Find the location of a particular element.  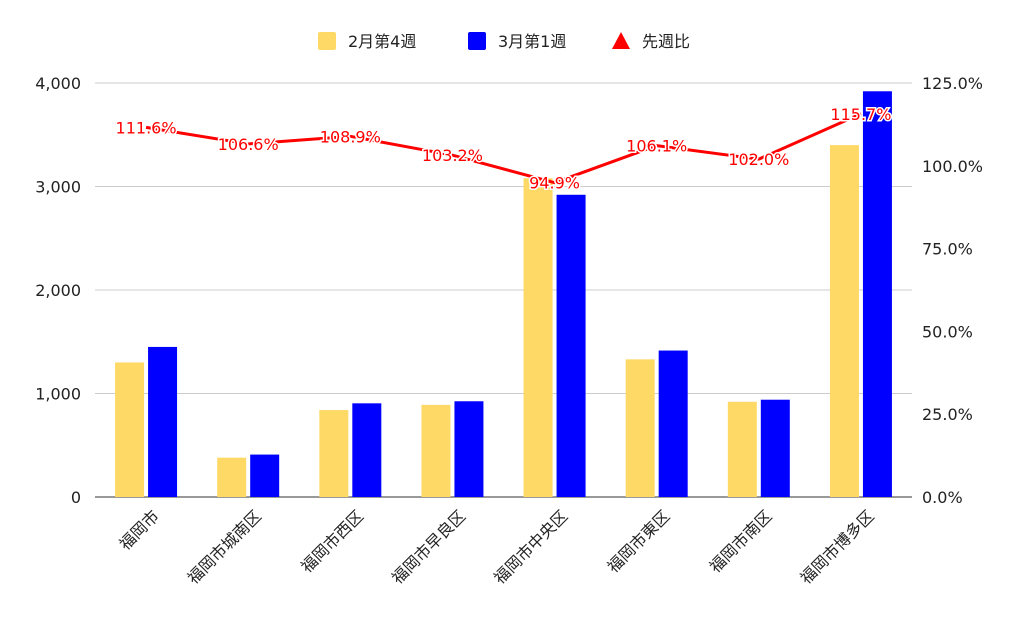

left-tick-label: 2,000 is located at coordinates (58, 290).